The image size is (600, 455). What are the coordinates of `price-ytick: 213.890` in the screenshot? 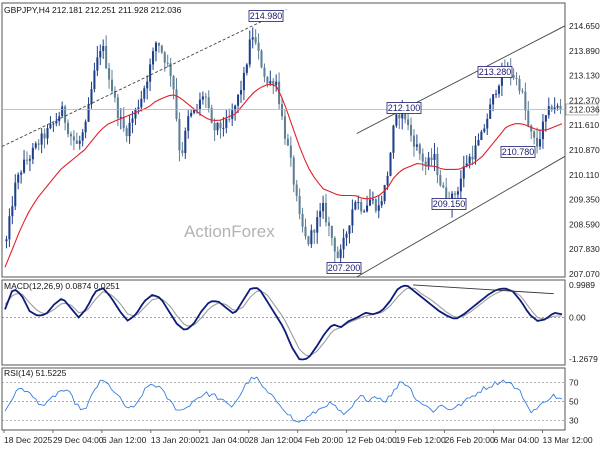 It's located at (584, 51).